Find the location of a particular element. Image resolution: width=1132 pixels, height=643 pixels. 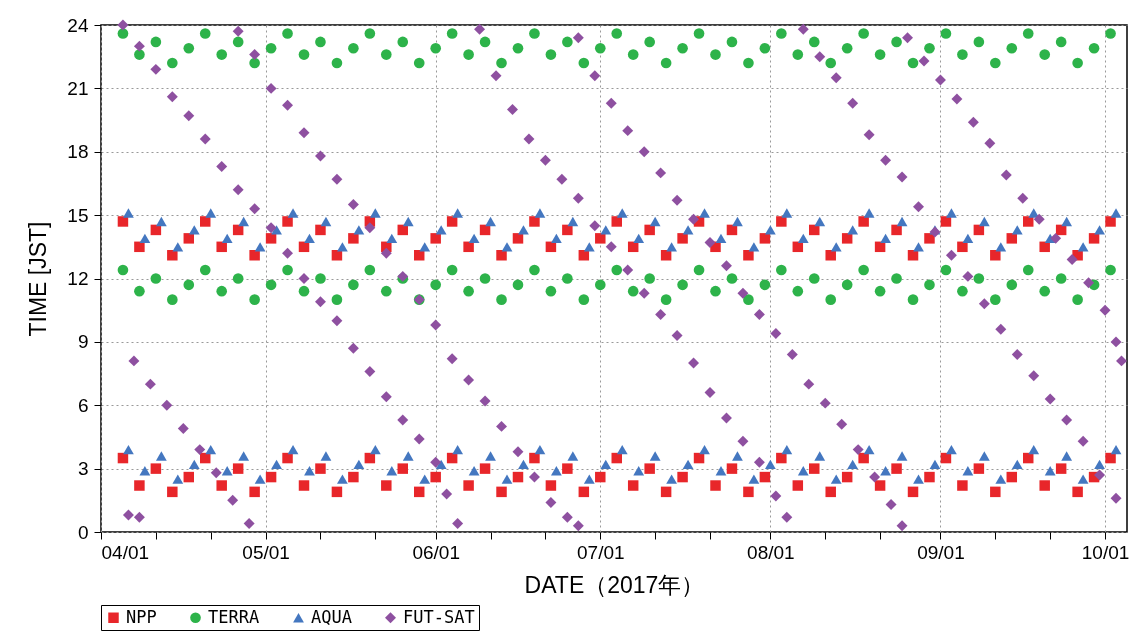

legend-label: NPP is located at coordinates (141, 616).